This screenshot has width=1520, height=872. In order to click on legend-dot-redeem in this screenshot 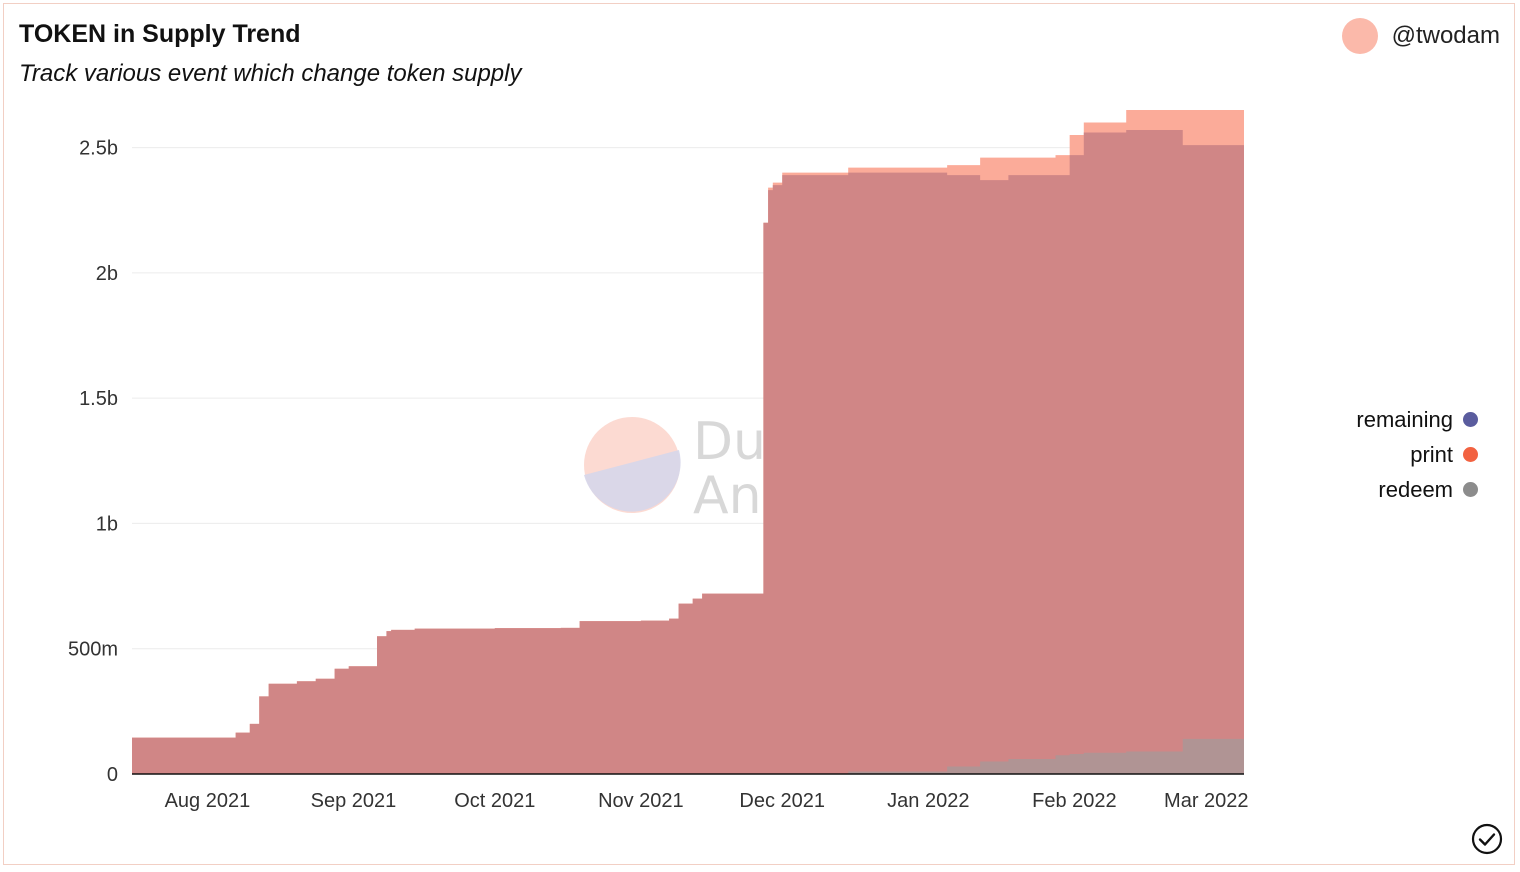, I will do `click(1470, 489)`.